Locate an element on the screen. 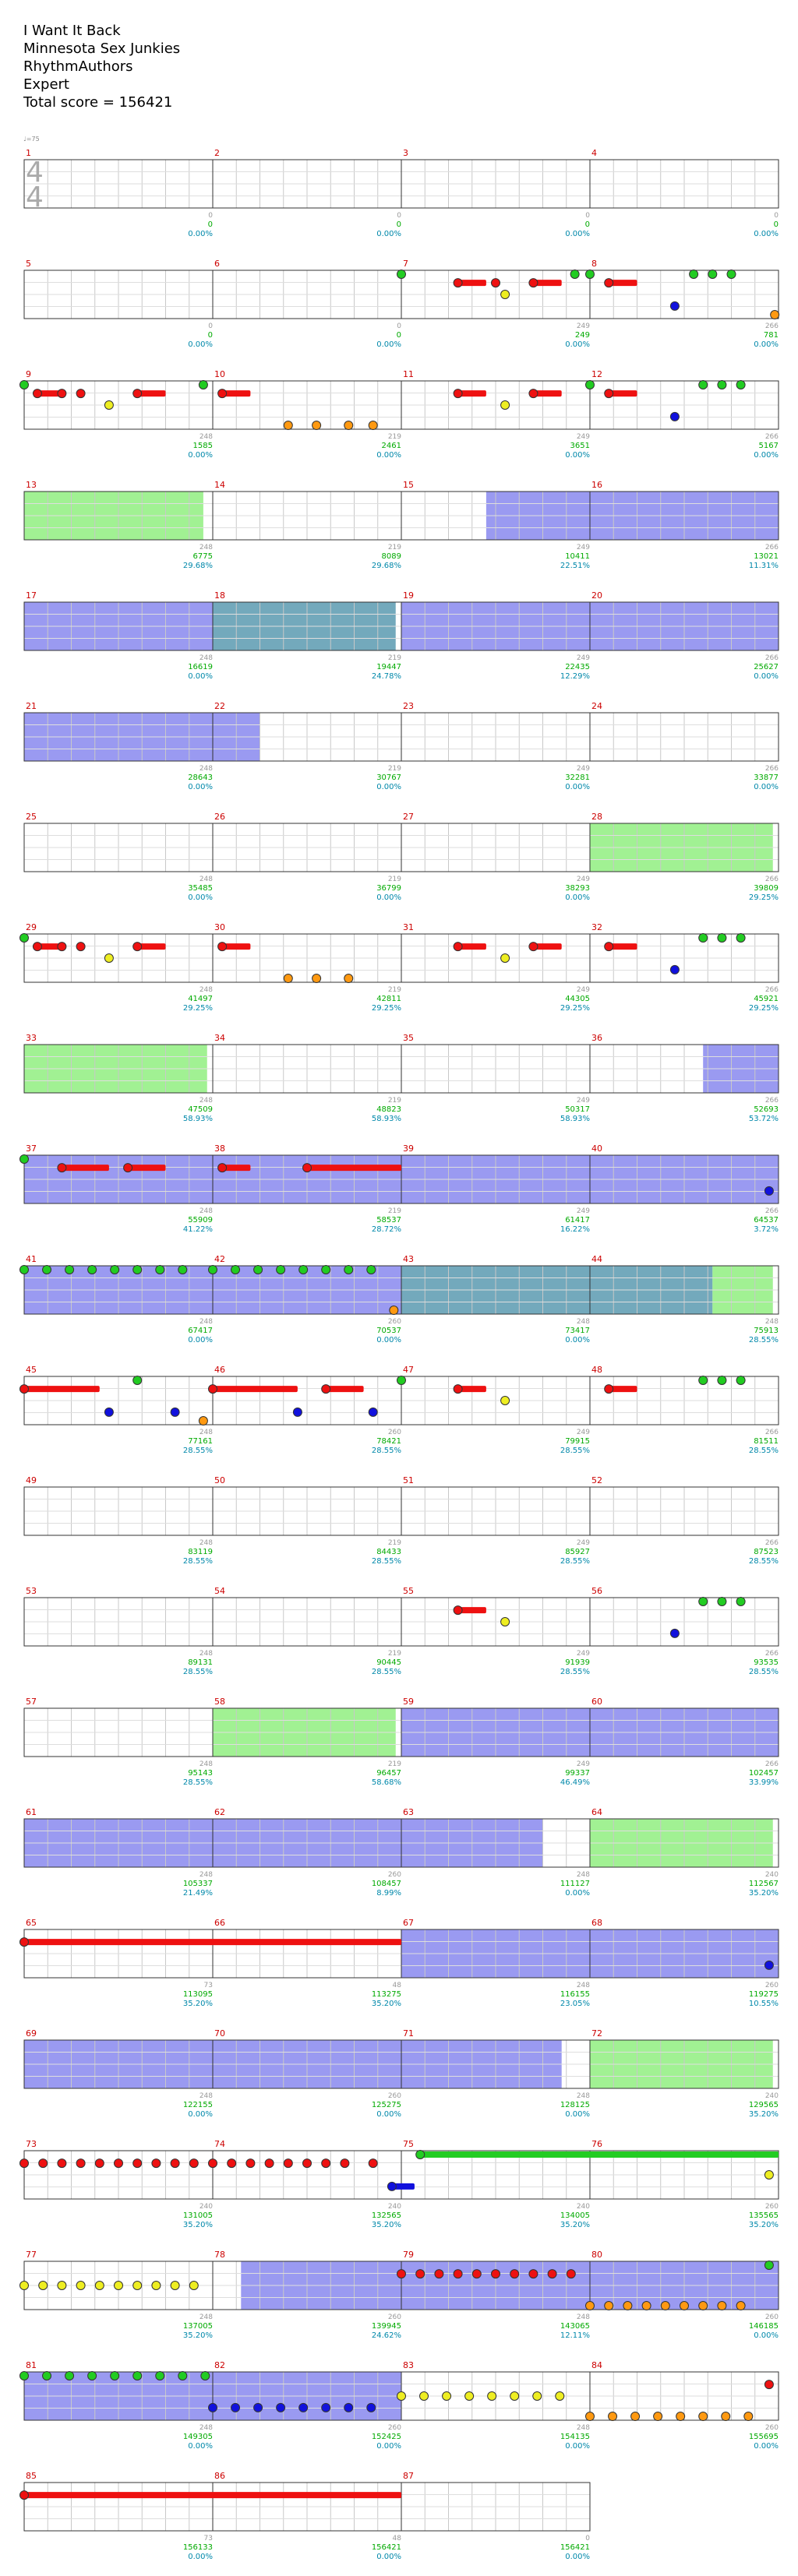 The image size is (798, 2576). measure-number: 61 is located at coordinates (31, 1812).